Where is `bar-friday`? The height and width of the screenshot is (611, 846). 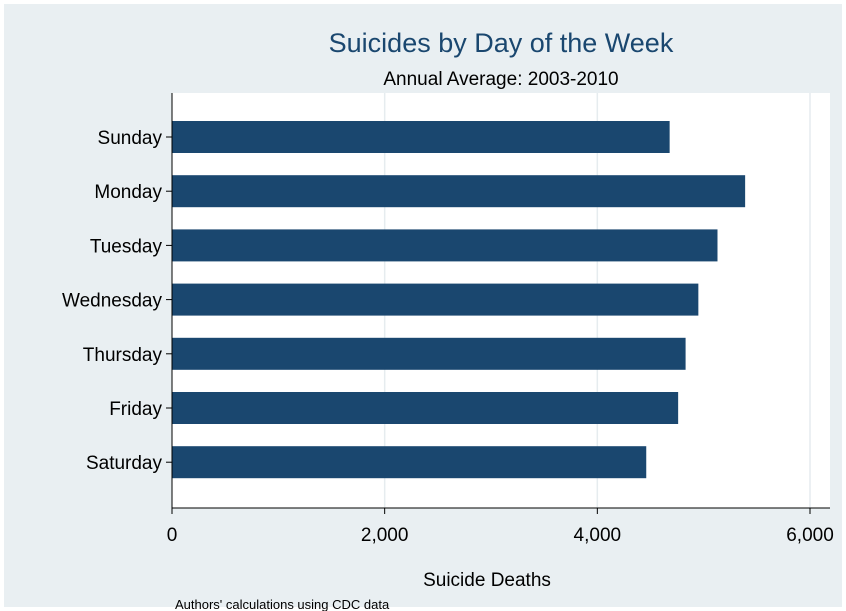 bar-friday is located at coordinates (425, 408).